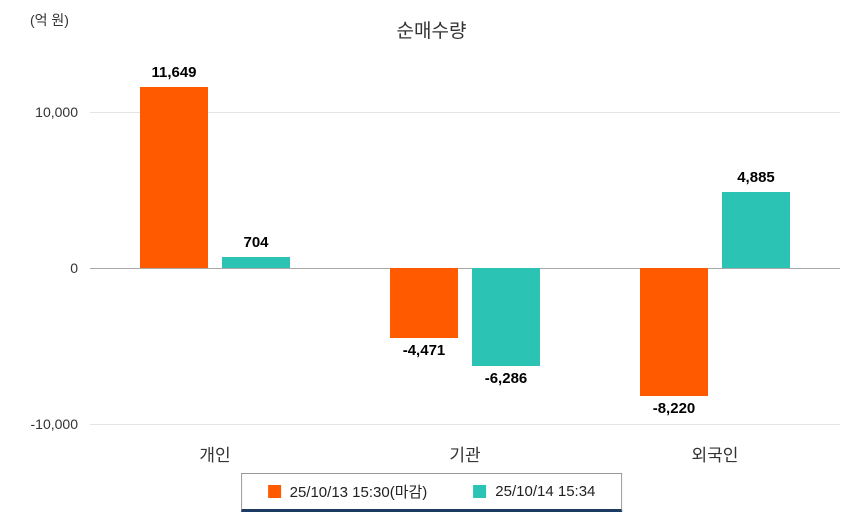 Image resolution: width=863 pixels, height=520 pixels. Describe the element at coordinates (674, 332) in the screenshot. I see `bar-series1-category3` at that location.